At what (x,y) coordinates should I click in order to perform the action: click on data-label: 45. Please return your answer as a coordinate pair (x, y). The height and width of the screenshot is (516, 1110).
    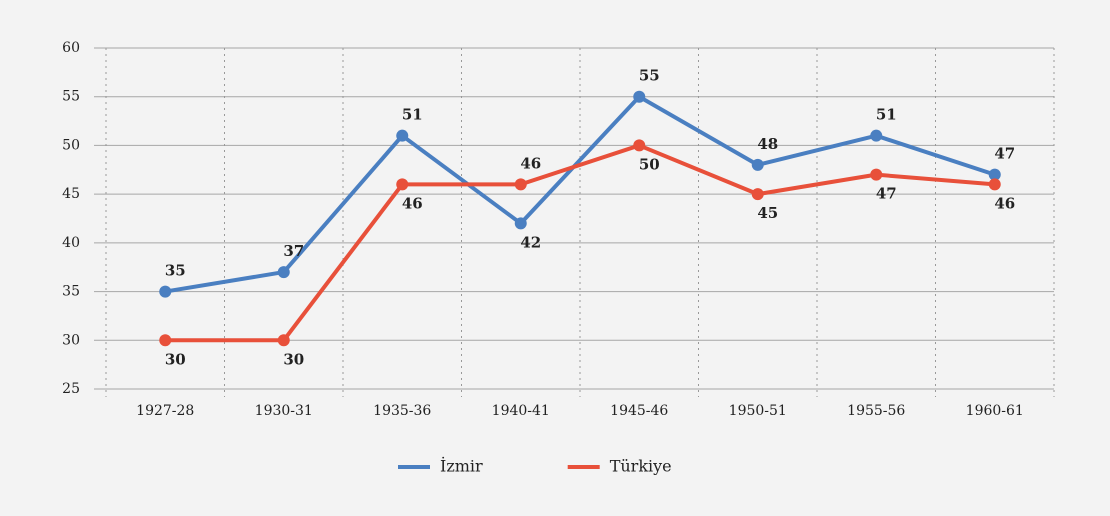
    Looking at the image, I should click on (767, 213).